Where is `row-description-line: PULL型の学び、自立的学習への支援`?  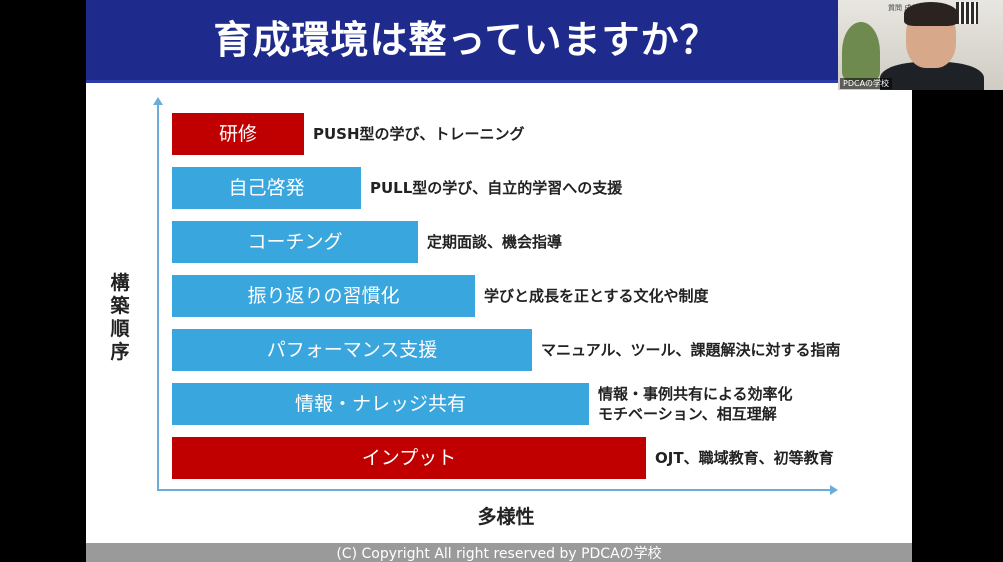 row-description-line: PULL型の学び、自立的学習への支援 is located at coordinates (496, 188).